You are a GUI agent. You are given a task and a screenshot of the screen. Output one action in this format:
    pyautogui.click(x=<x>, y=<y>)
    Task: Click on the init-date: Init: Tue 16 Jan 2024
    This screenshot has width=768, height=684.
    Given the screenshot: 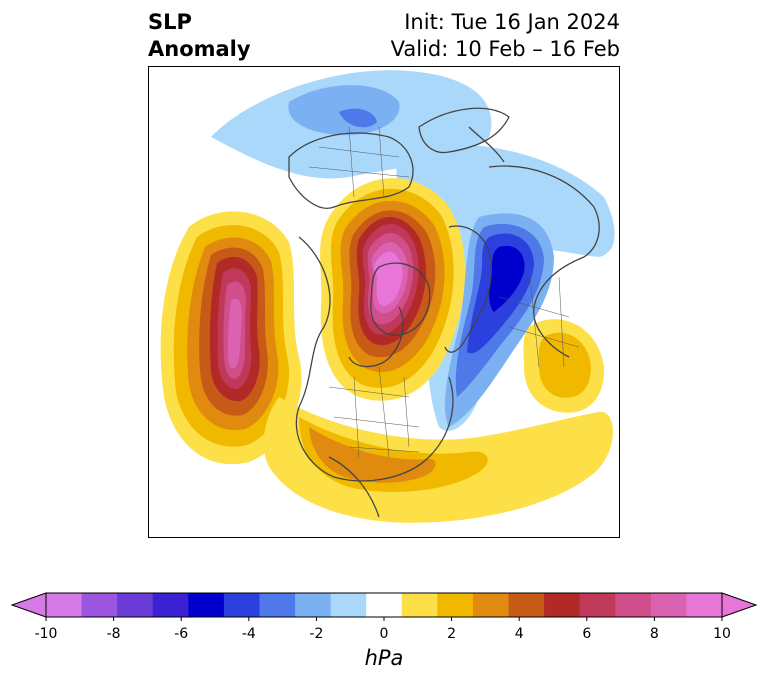 What is the action you would take?
    pyautogui.click(x=512, y=22)
    